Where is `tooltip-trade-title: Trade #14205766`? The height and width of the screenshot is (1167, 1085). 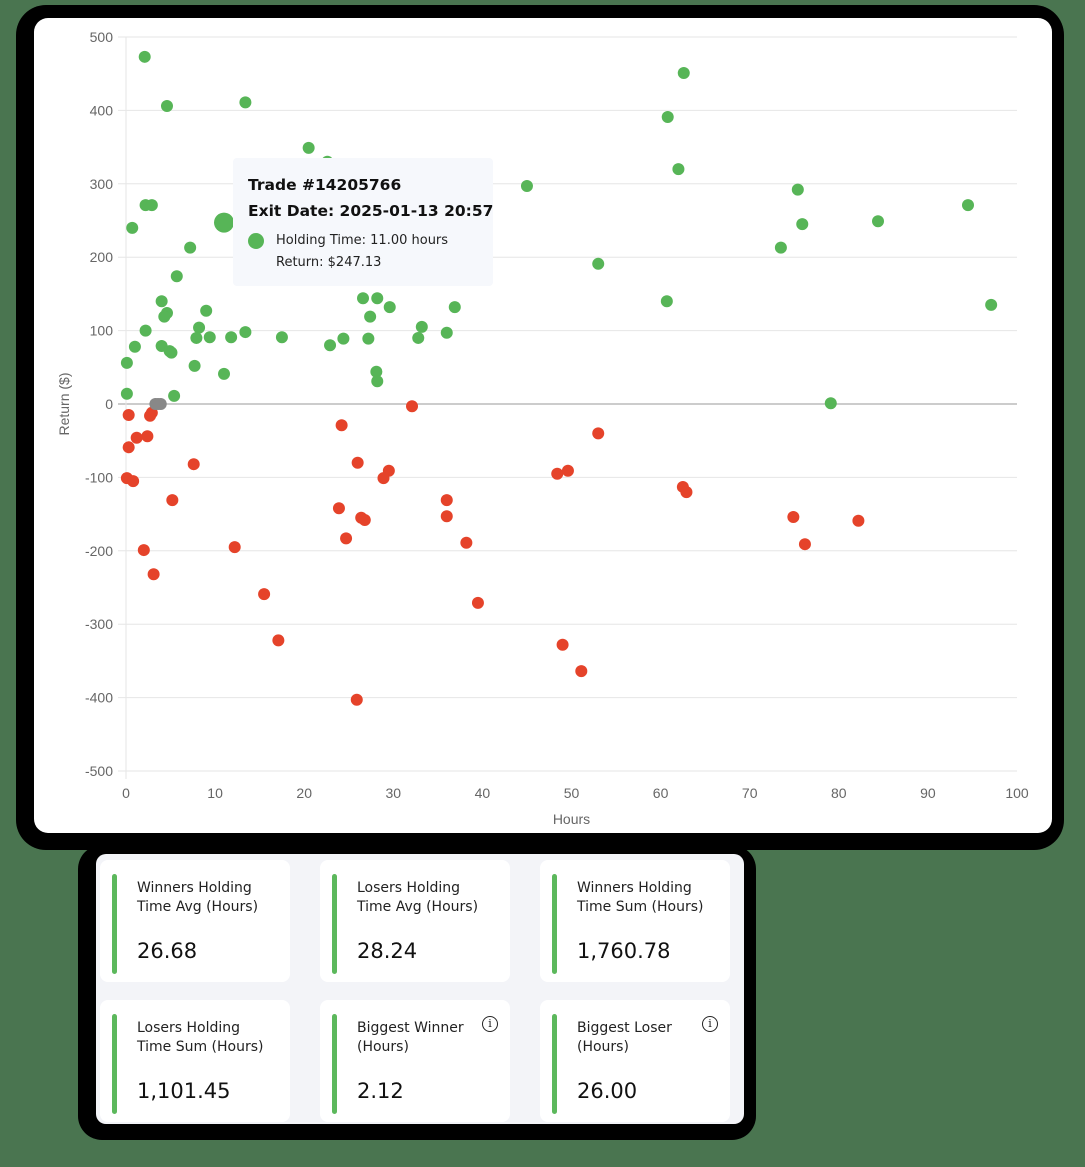
tooltip-trade-title: Trade #14205766 is located at coordinates (325, 185).